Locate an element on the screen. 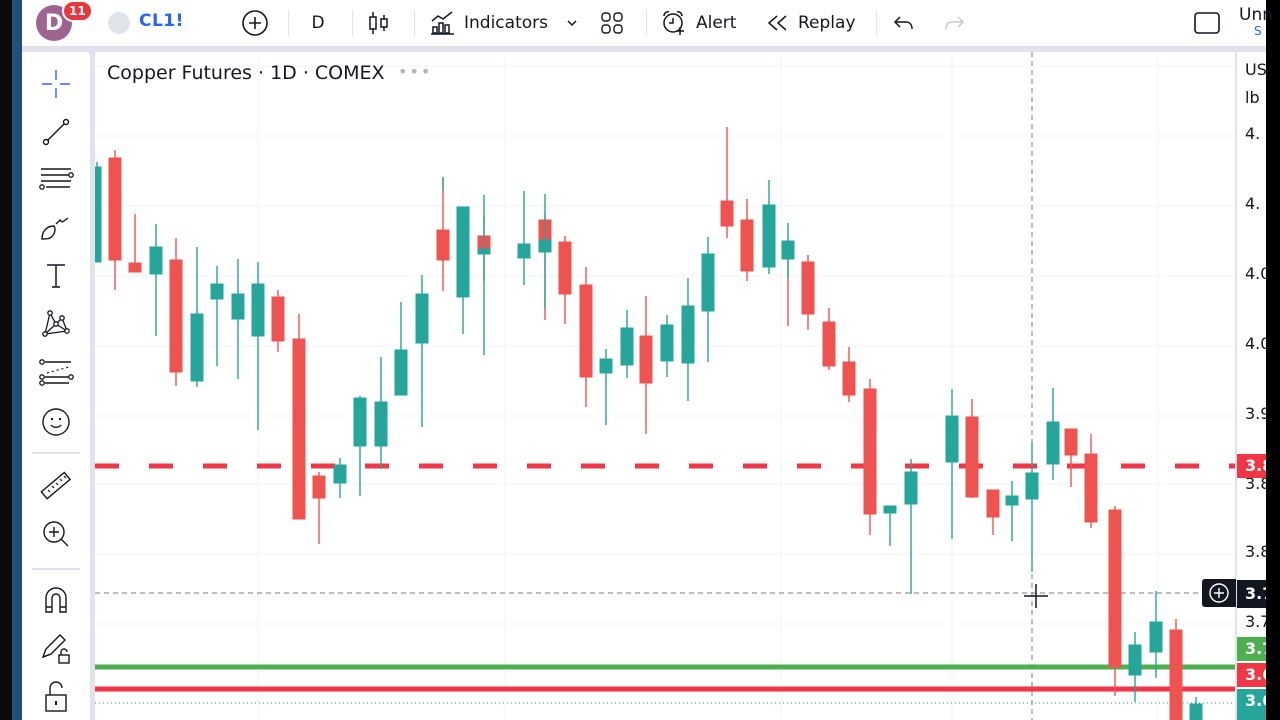  brush-icon is located at coordinates (55, 228).